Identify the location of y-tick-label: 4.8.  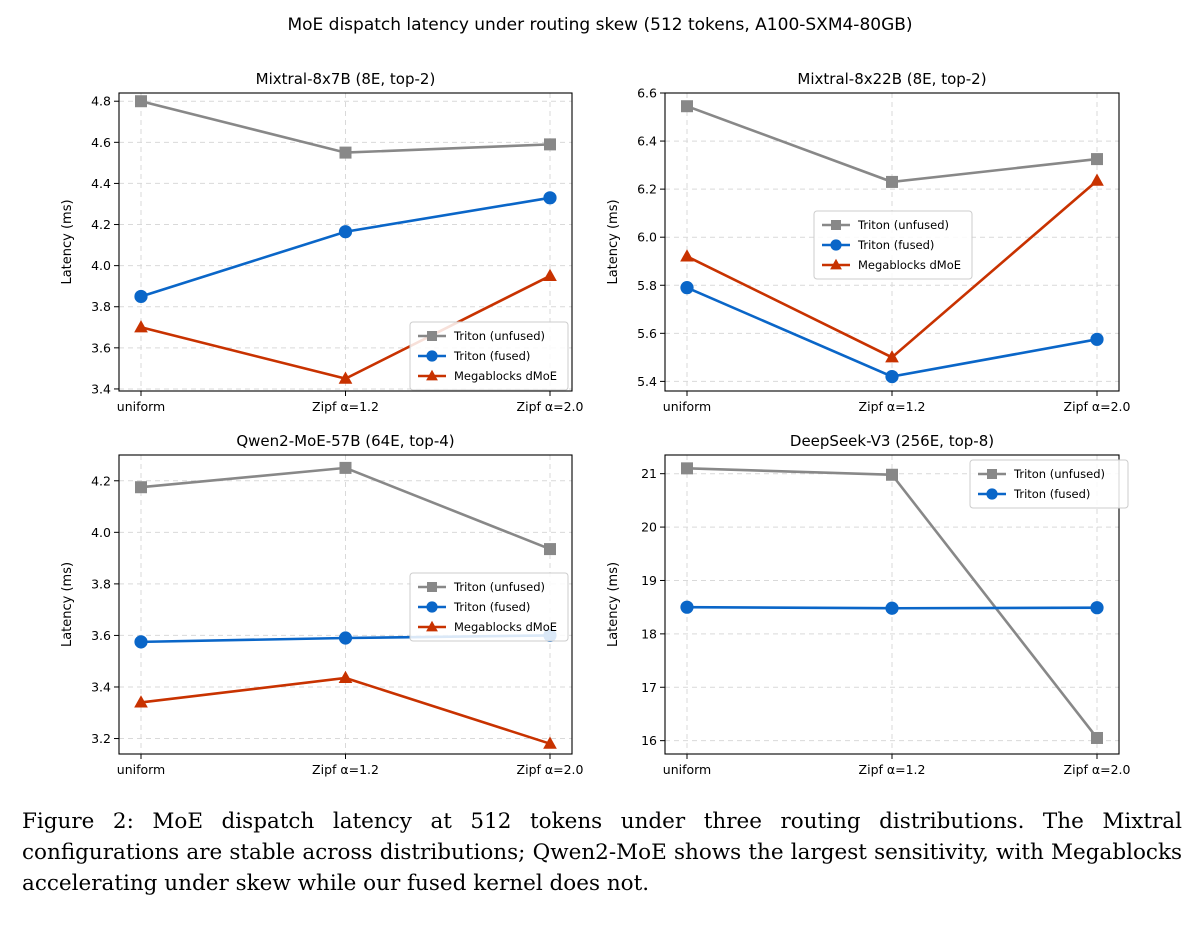
(101, 101).